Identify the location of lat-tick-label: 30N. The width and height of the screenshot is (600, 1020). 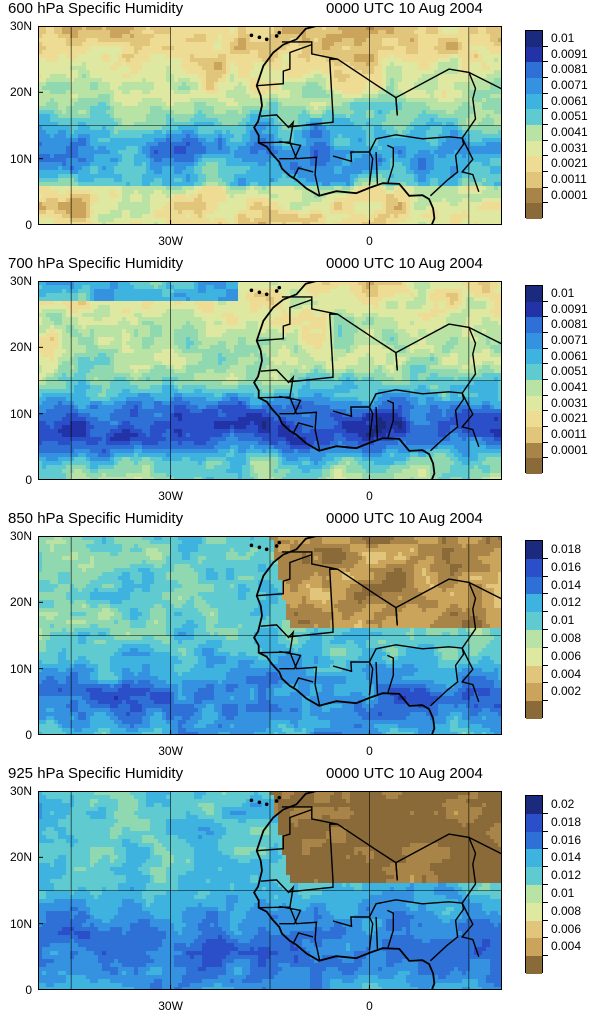
(21, 791).